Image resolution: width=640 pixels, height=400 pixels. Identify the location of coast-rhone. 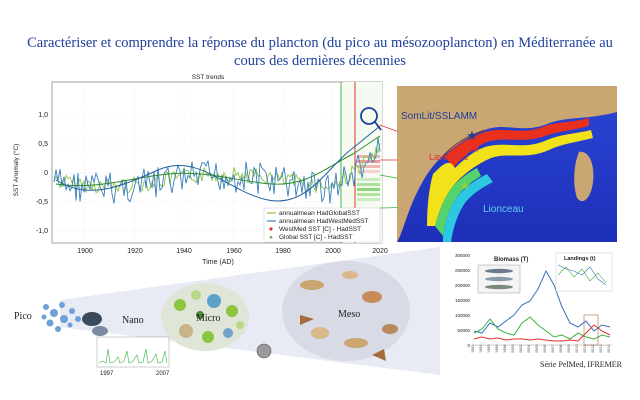
(463, 144).